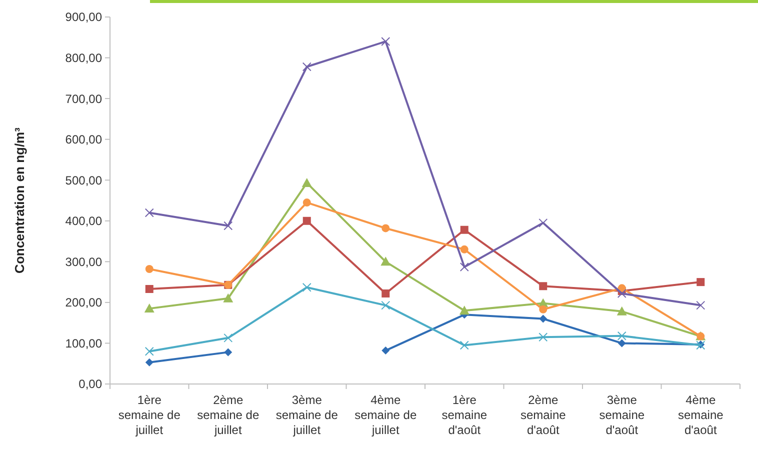 The width and height of the screenshot is (758, 453). What do you see at coordinates (83, 261) in the screenshot?
I see `y-tick-label: 300,00` at bounding box center [83, 261].